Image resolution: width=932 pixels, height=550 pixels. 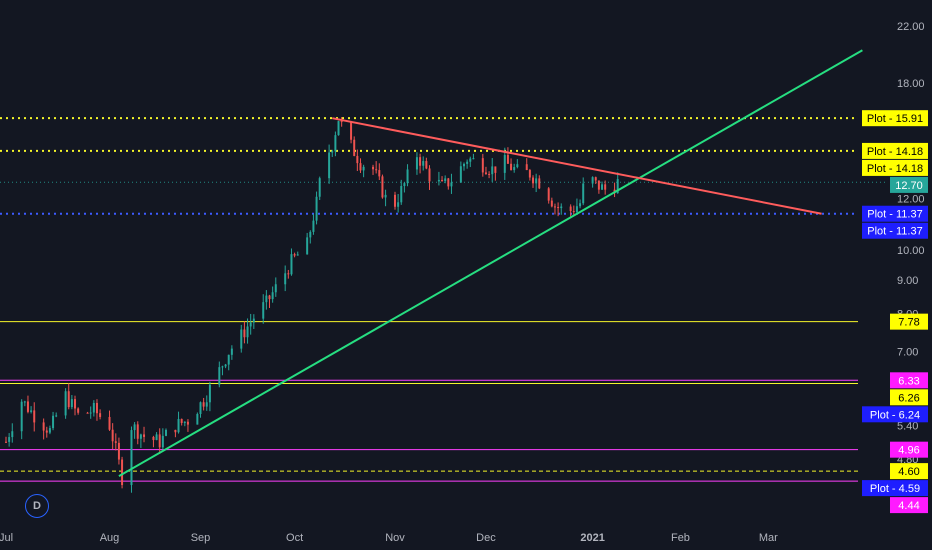 What do you see at coordinates (895, 415) in the screenshot?
I see `price-tag-label: Plot - 6.24` at bounding box center [895, 415].